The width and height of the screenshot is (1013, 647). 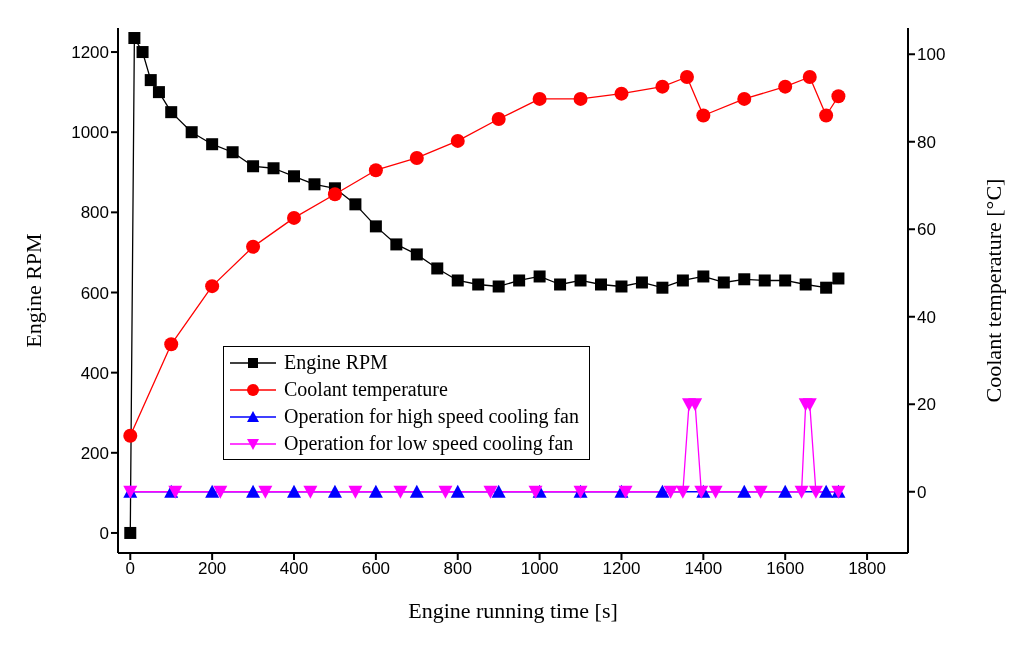 What do you see at coordinates (429, 444) in the screenshot?
I see `legend-label: Operation for low speed cooling fan` at bounding box center [429, 444].